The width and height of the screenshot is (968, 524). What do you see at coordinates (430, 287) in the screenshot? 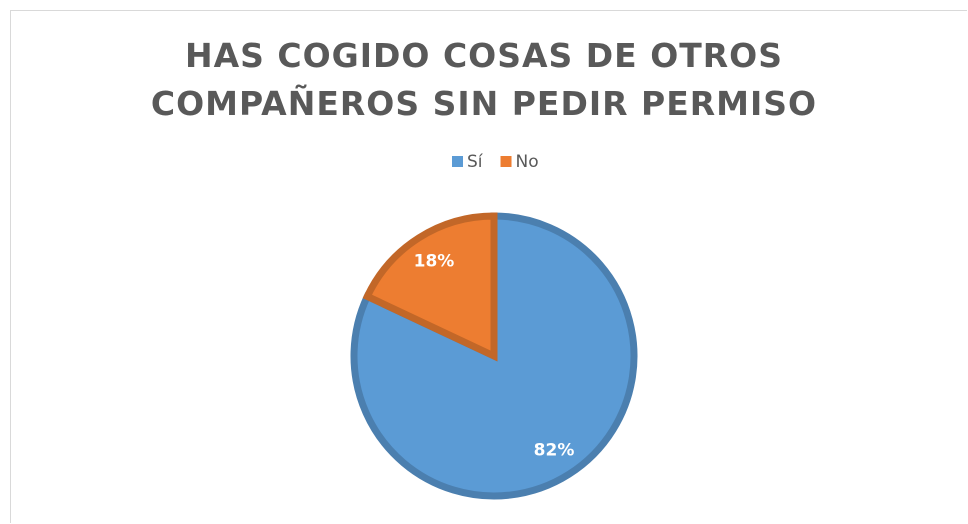
I see `pie-slice` at bounding box center [430, 287].